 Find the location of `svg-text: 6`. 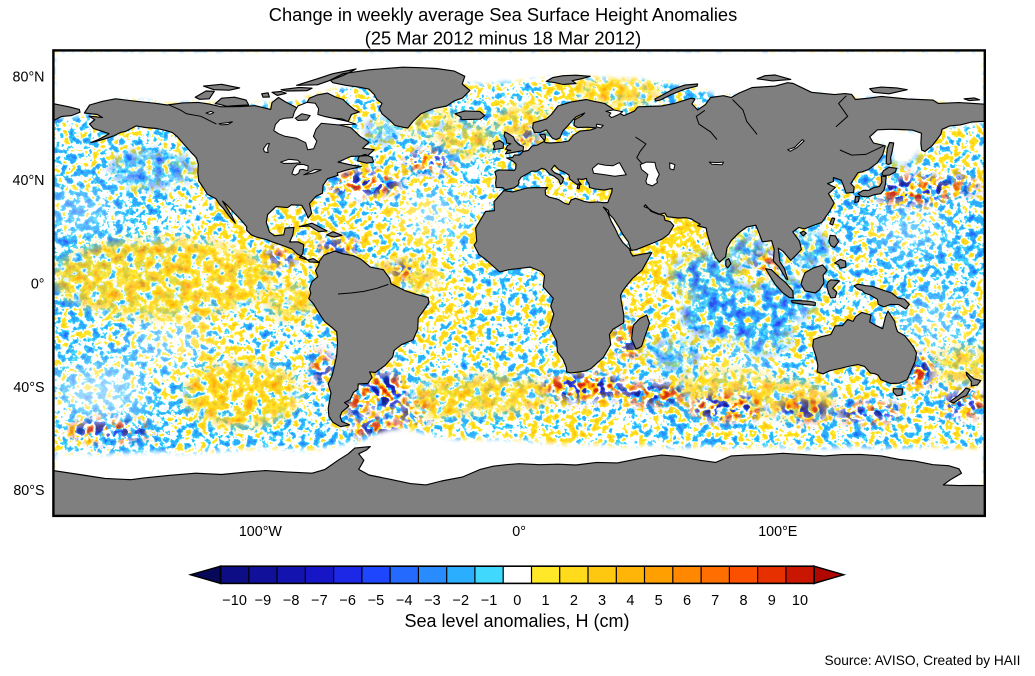

svg-text: 6 is located at coordinates (687, 601).